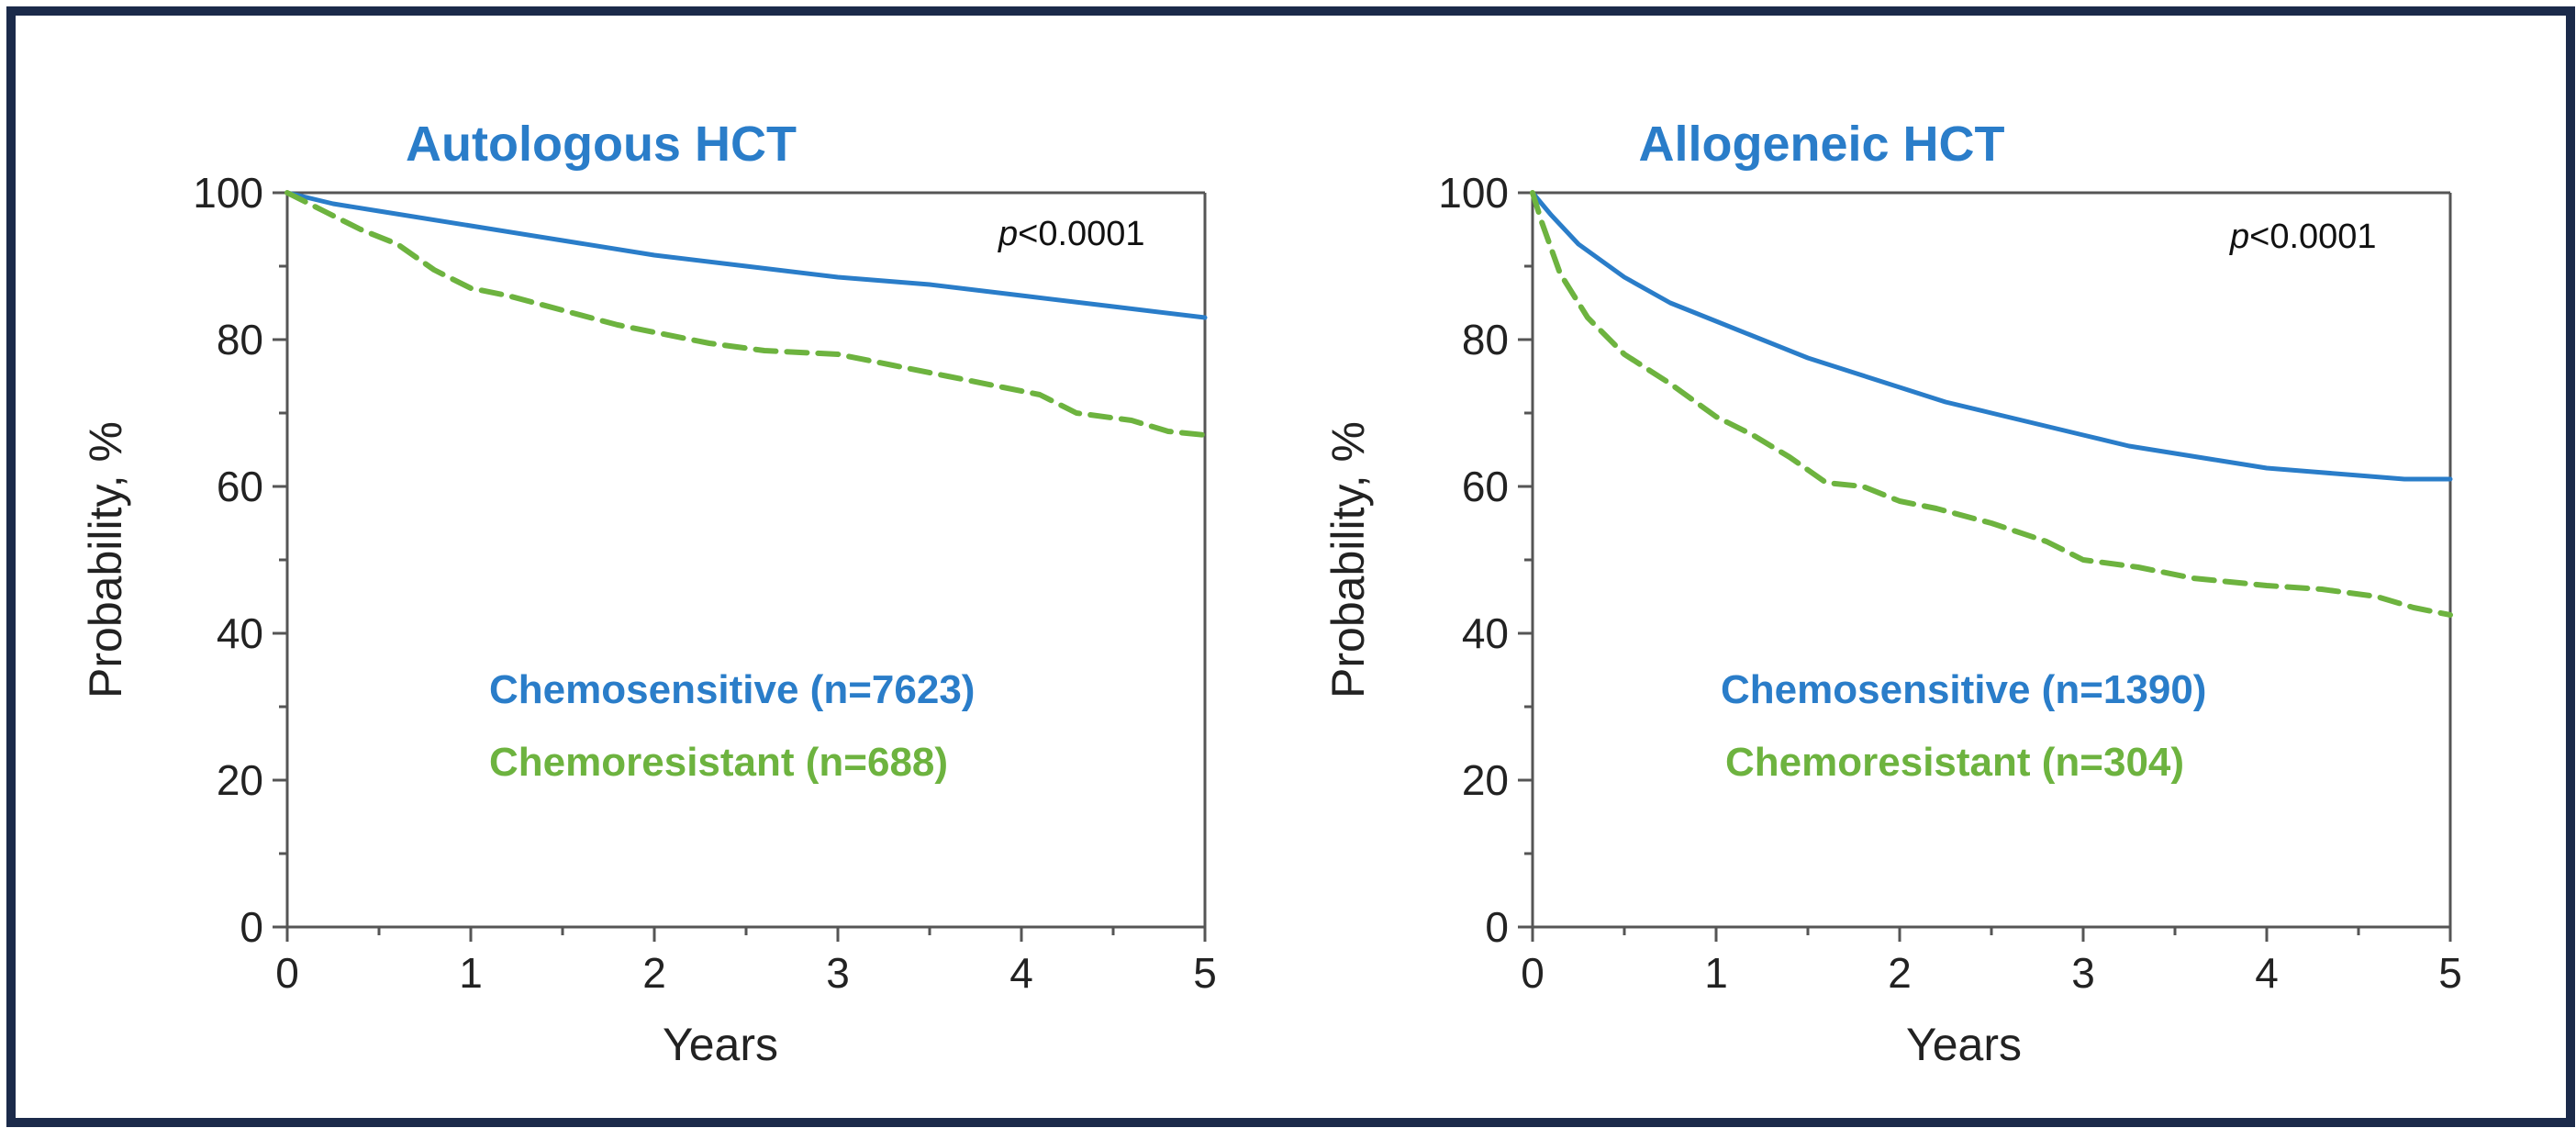  What do you see at coordinates (1963, 690) in the screenshot?
I see `legend-chemosensitive: Chemosensitive (n=1390)` at bounding box center [1963, 690].